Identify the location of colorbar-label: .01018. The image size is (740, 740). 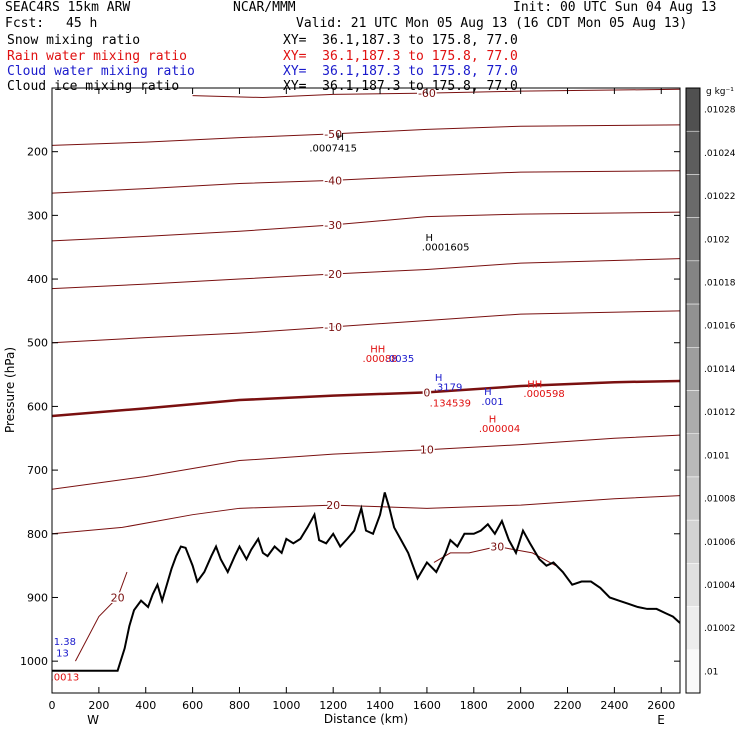
(720, 283).